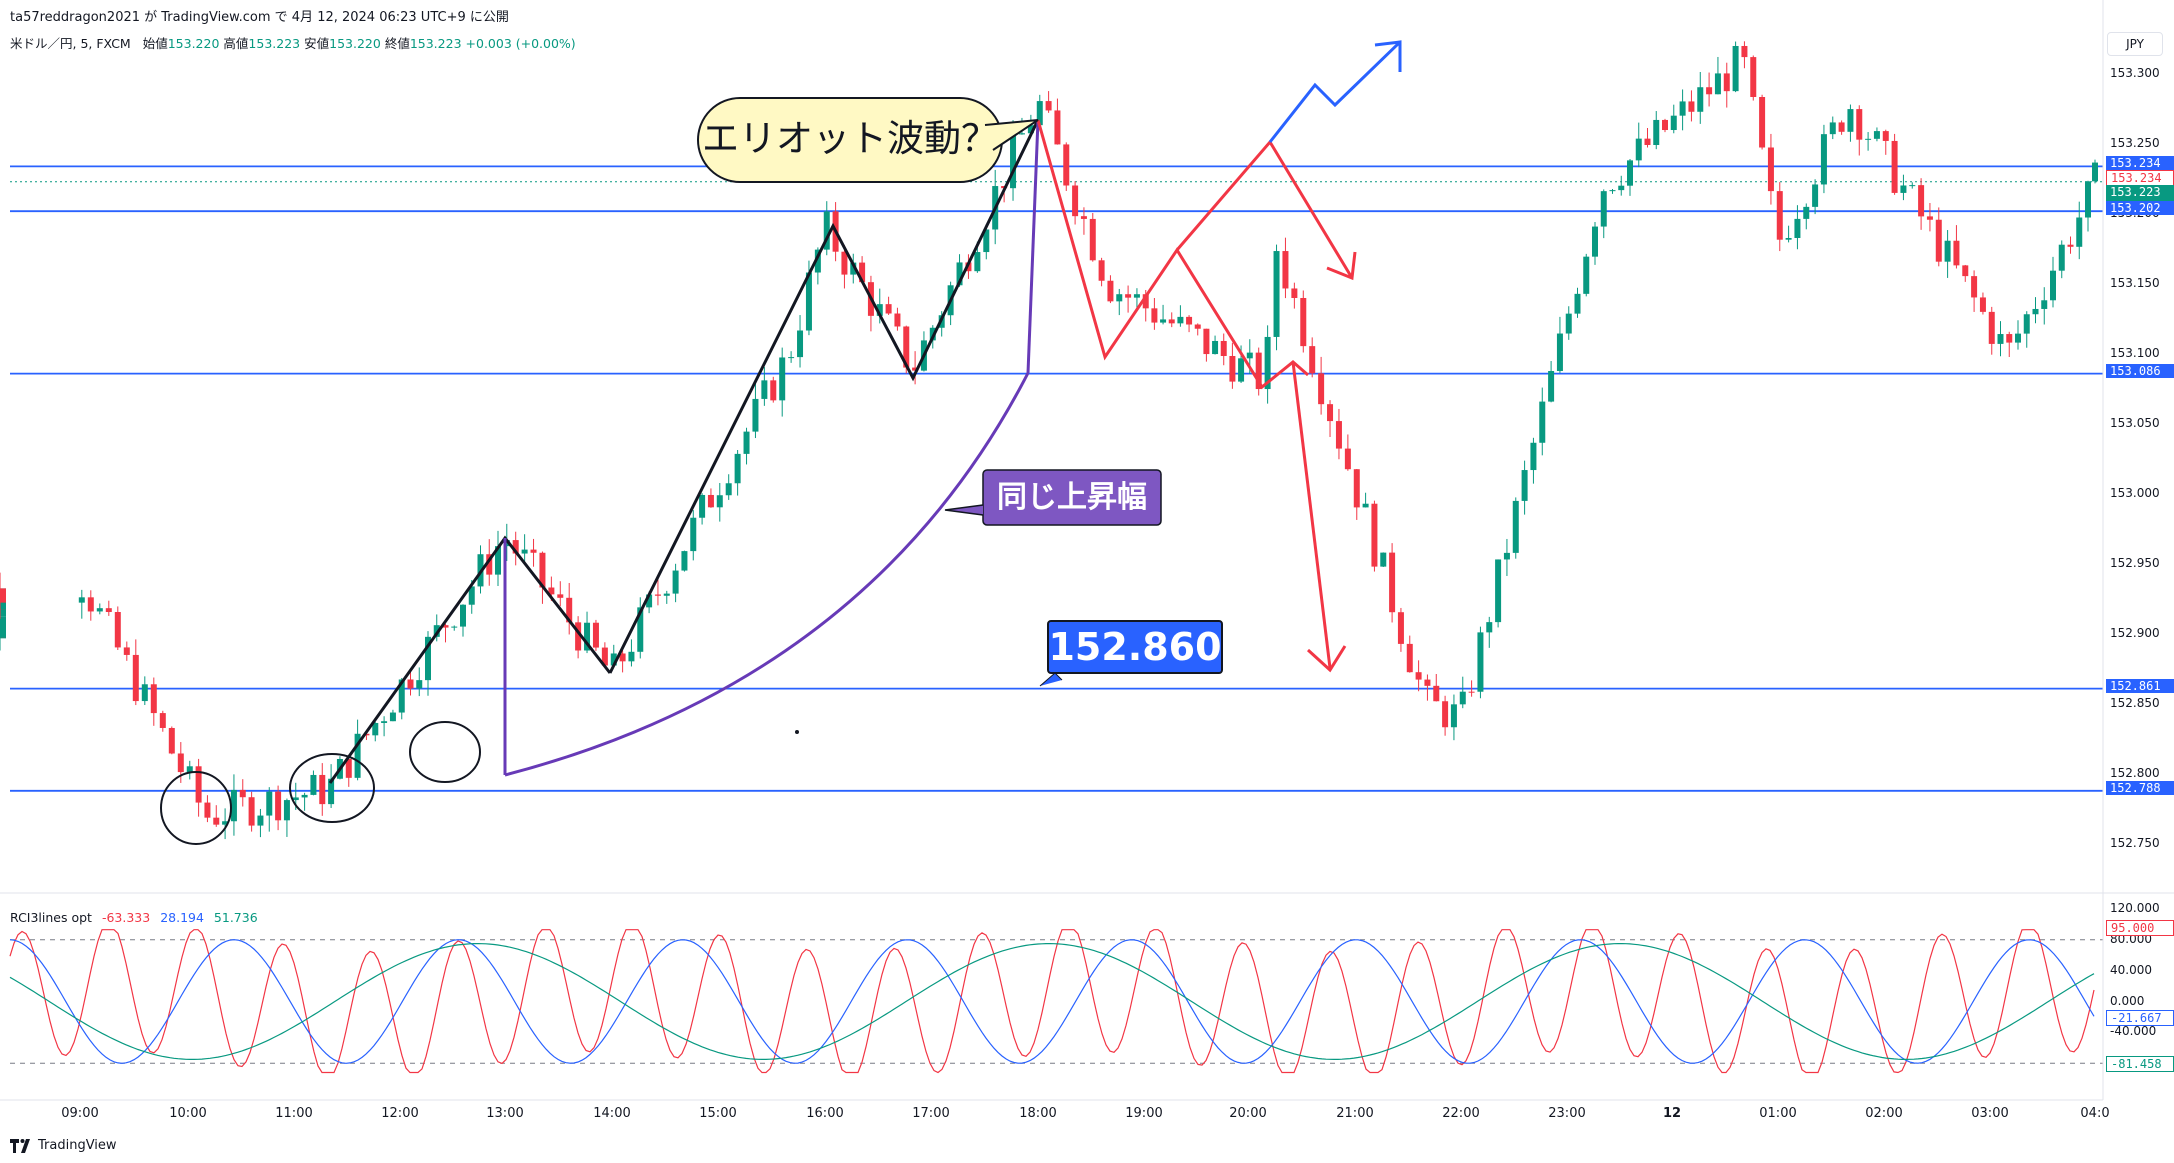 This screenshot has height=1163, width=2174. Describe the element at coordinates (2127, 1000) in the screenshot. I see `rci-tick-label: 0.000` at that location.